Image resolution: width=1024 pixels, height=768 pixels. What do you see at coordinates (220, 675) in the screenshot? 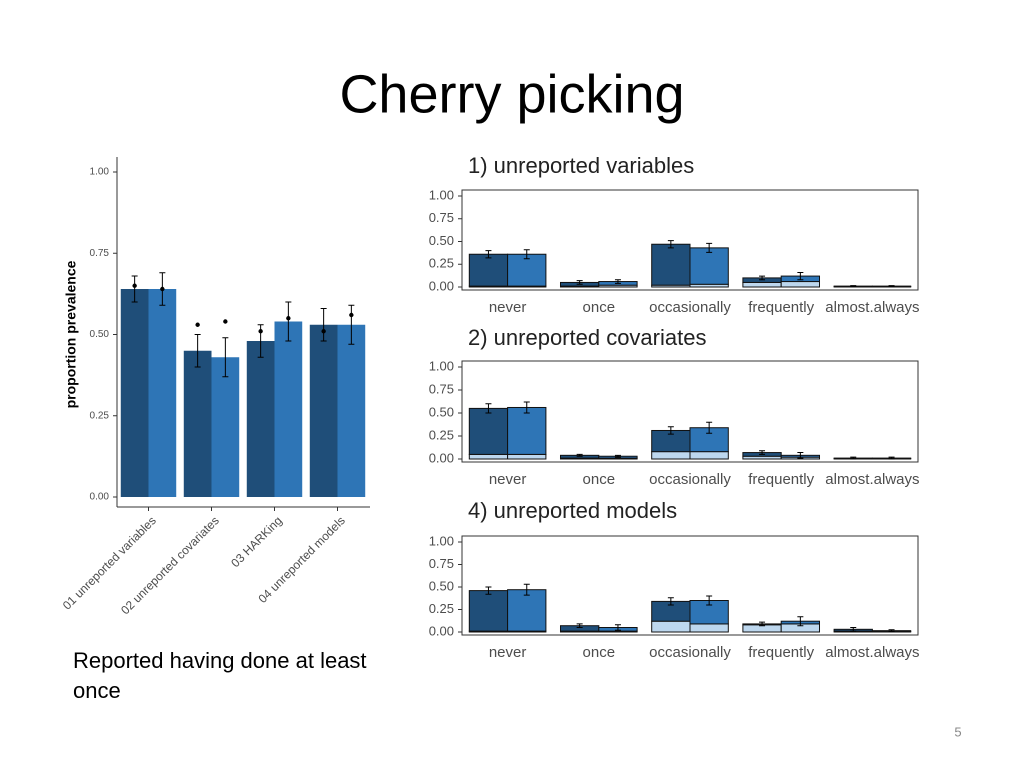
I see `caption: Reported having done at least once` at bounding box center [220, 675].